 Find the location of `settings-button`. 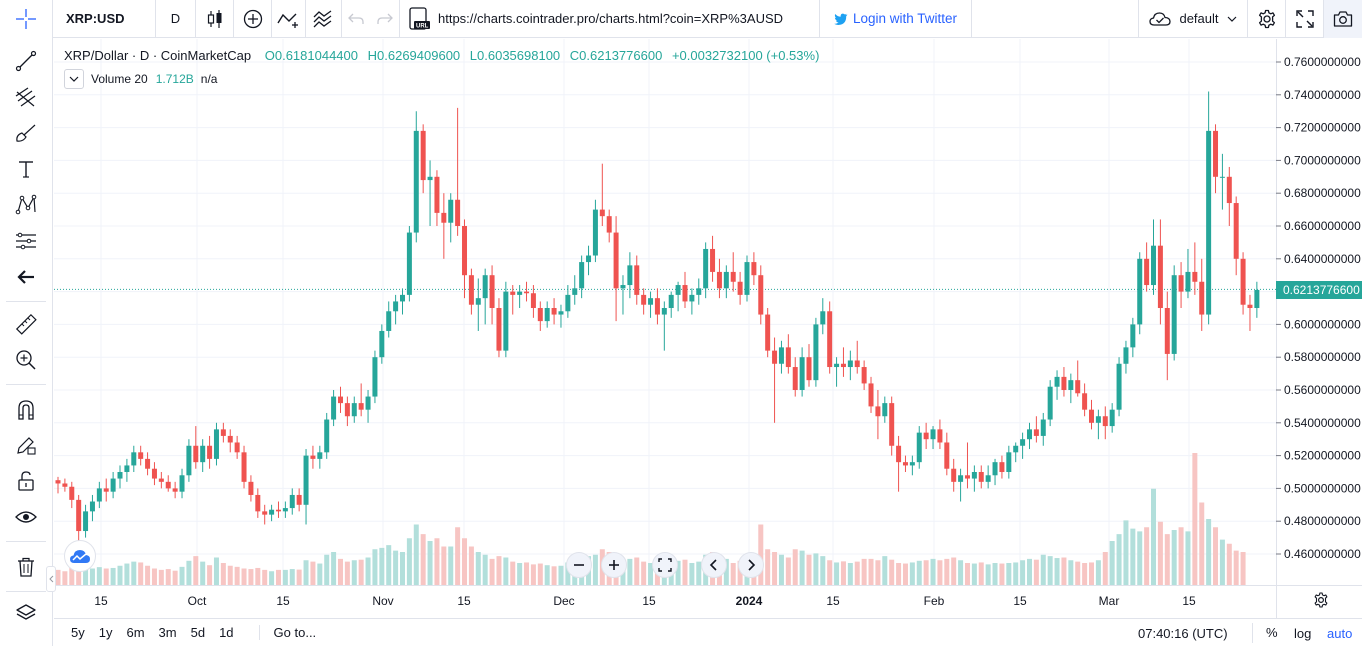

settings-button is located at coordinates (1267, 19).